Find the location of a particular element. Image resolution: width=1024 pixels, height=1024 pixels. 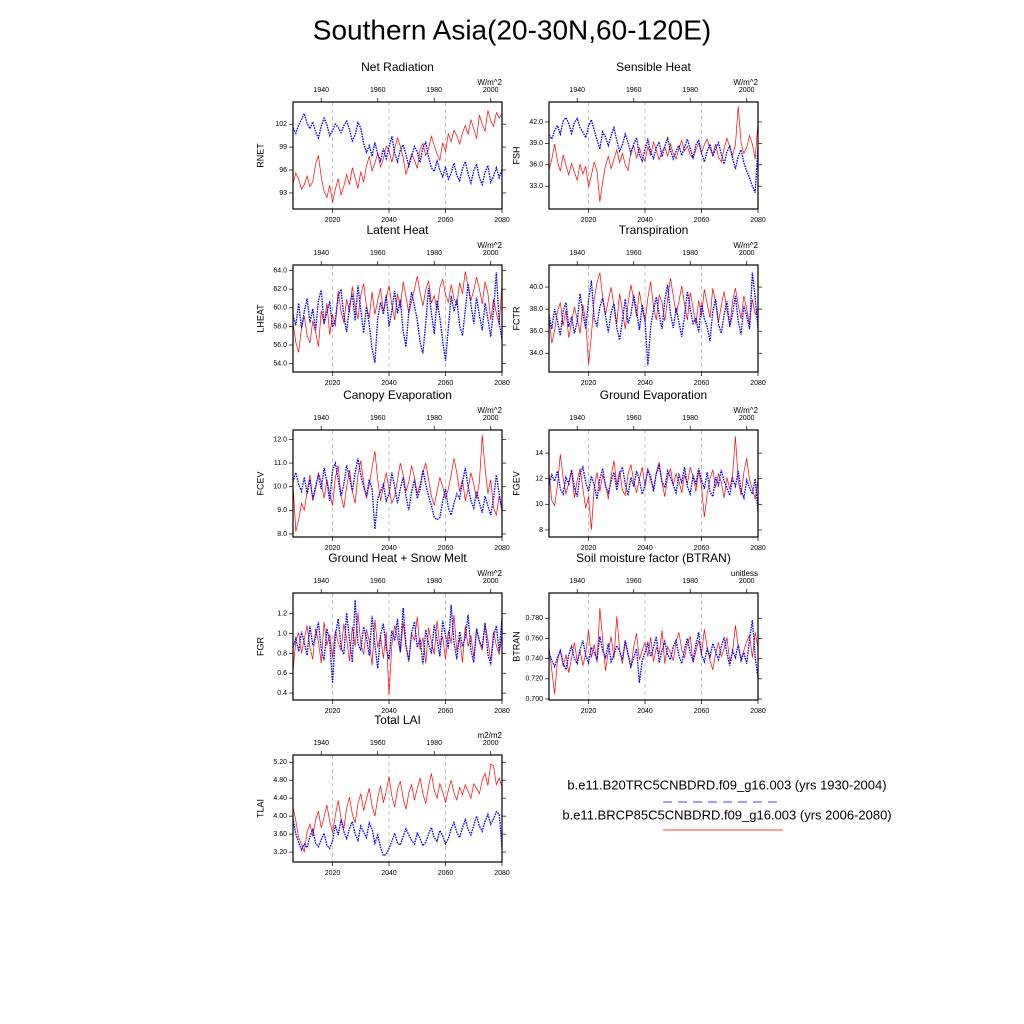

y-tick-label: 4.40 is located at coordinates (280, 798).